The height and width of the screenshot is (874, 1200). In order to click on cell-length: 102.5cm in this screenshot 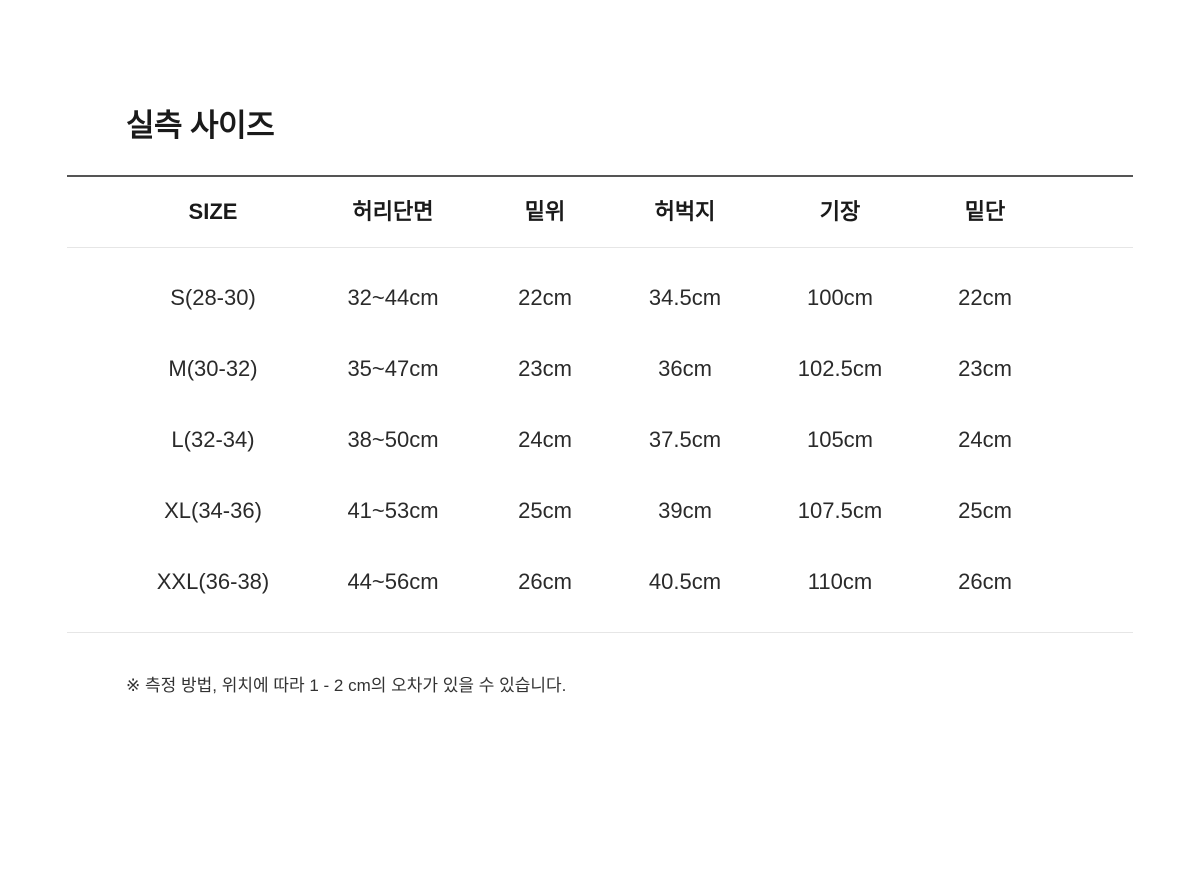, I will do `click(840, 368)`.